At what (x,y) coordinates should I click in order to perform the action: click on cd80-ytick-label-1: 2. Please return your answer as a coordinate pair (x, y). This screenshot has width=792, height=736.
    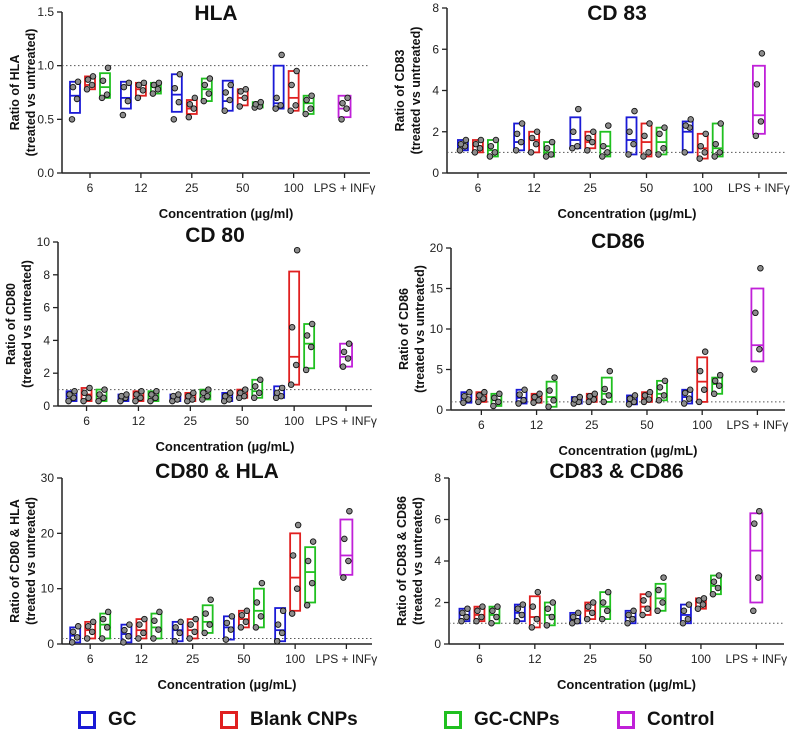
    Looking at the image, I should click on (46, 373).